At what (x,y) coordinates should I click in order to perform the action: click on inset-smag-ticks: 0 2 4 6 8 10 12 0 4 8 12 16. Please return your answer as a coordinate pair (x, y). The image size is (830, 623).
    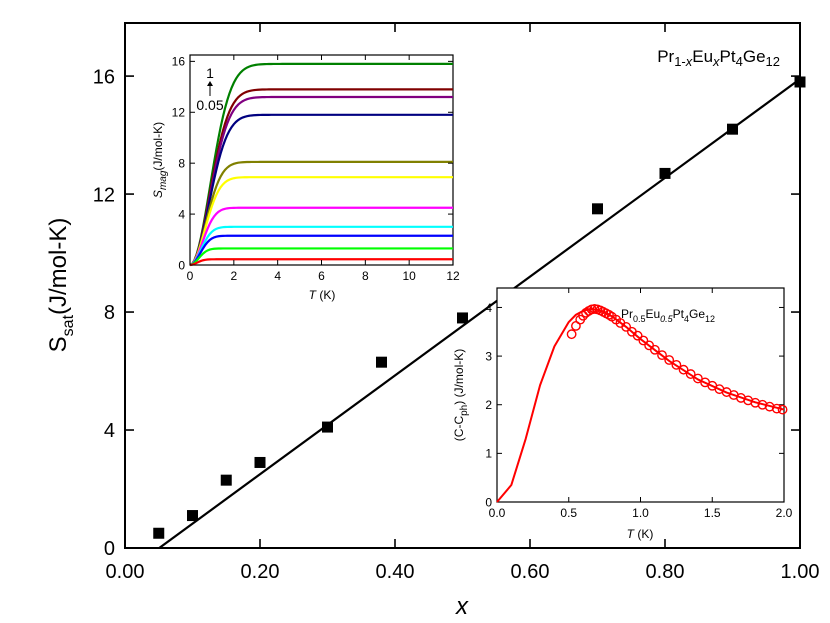
    Looking at the image, I should click on (316, 169).